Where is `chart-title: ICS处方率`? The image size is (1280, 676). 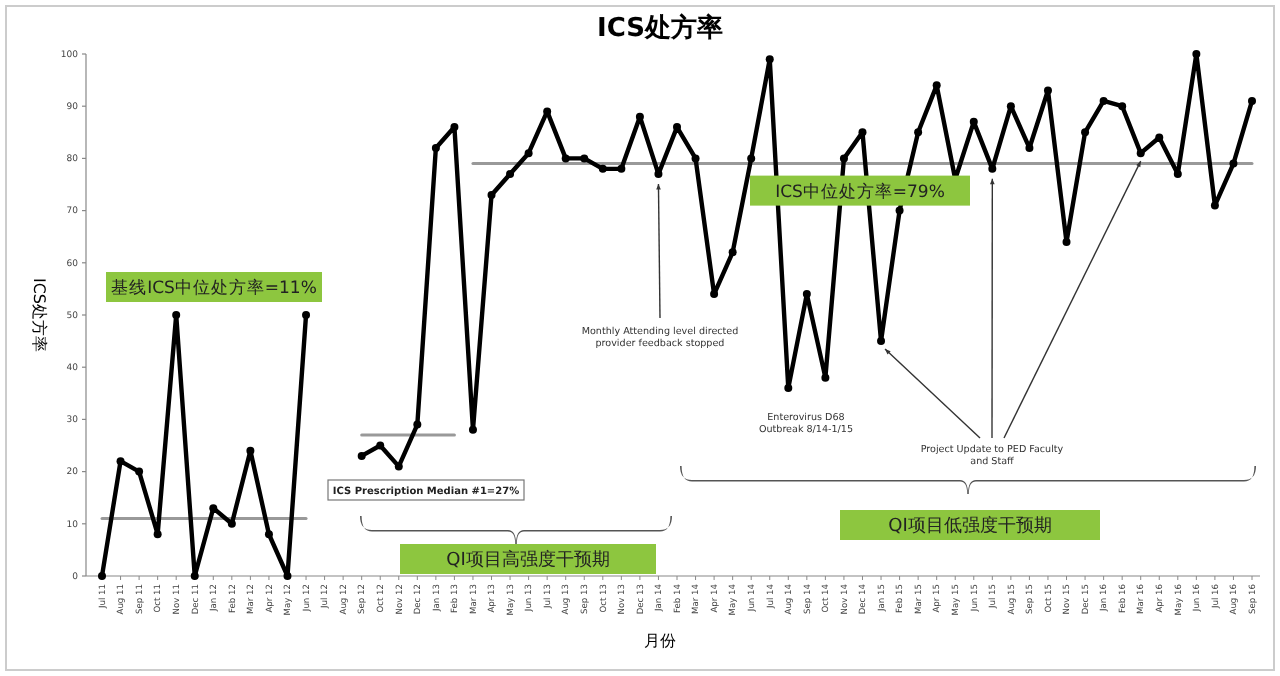
chart-title: ICS处方率 is located at coordinates (660, 28).